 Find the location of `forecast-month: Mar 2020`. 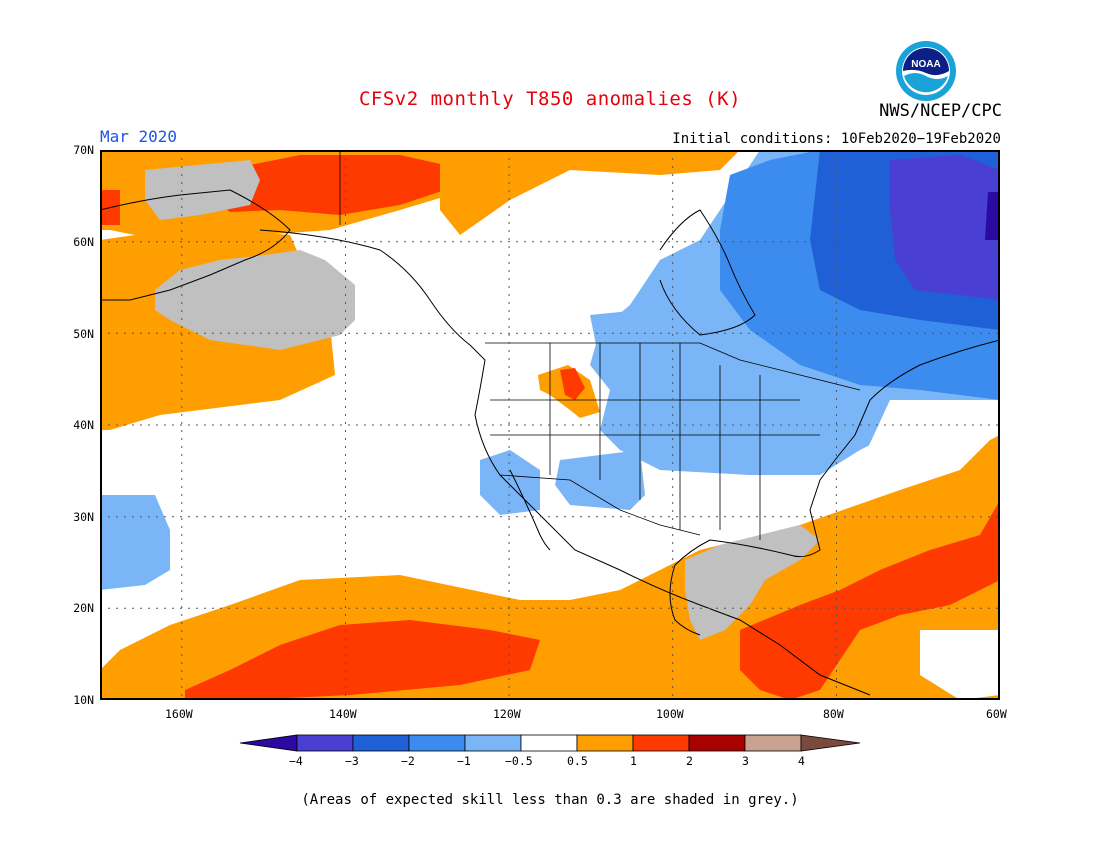

forecast-month: Mar 2020 is located at coordinates (139, 136).